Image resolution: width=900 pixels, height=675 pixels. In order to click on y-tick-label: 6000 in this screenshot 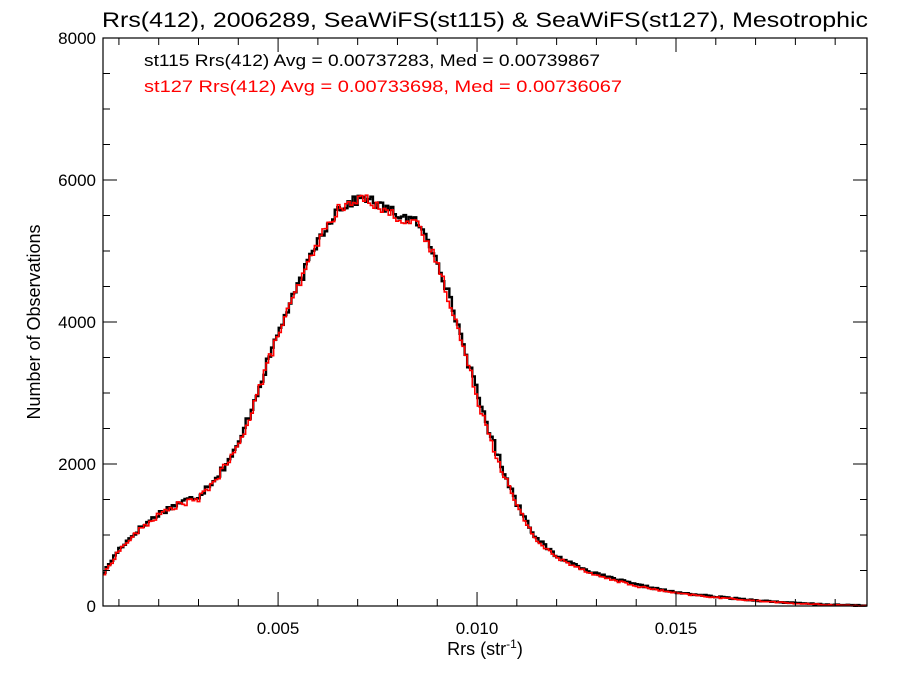, I will do `click(77, 180)`.